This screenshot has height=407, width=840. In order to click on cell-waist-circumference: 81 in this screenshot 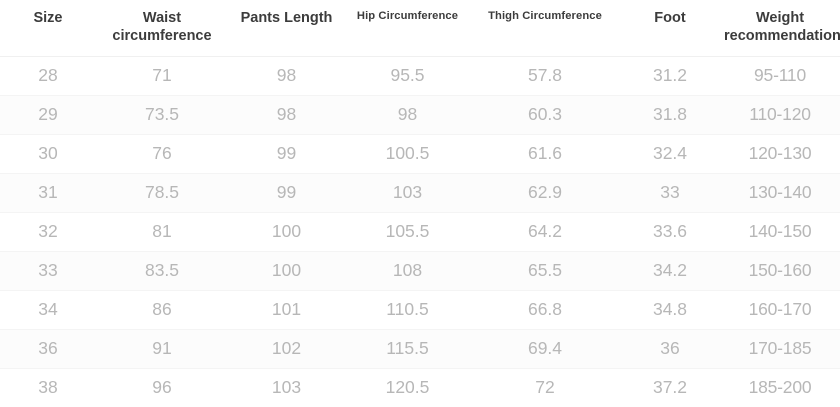, I will do `click(162, 232)`.